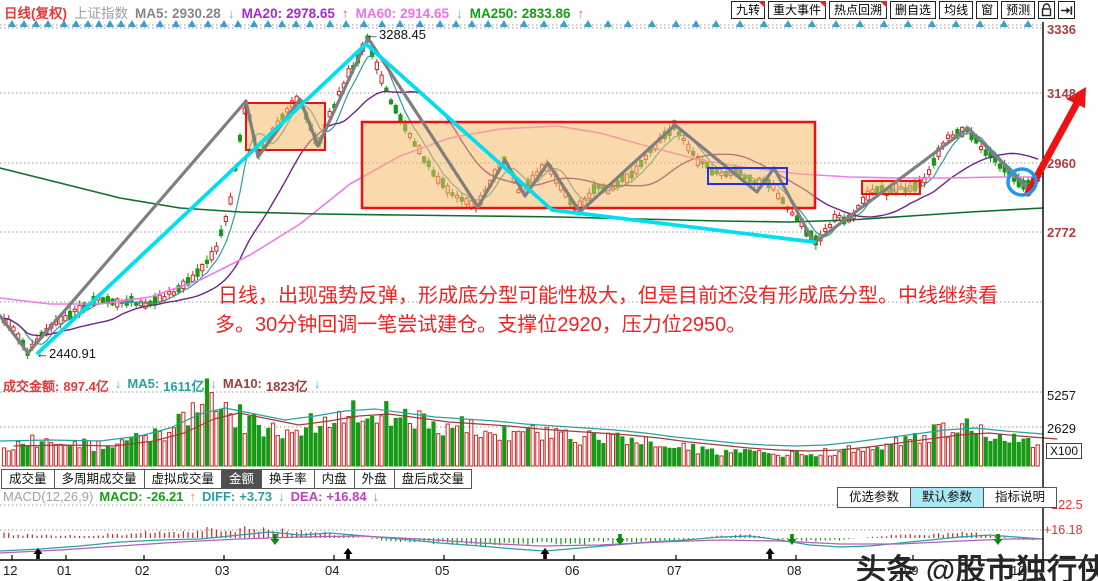 The width and height of the screenshot is (1098, 581). Describe the element at coordinates (956, 10) in the screenshot. I see `ma-settings-button: 均线` at that location.